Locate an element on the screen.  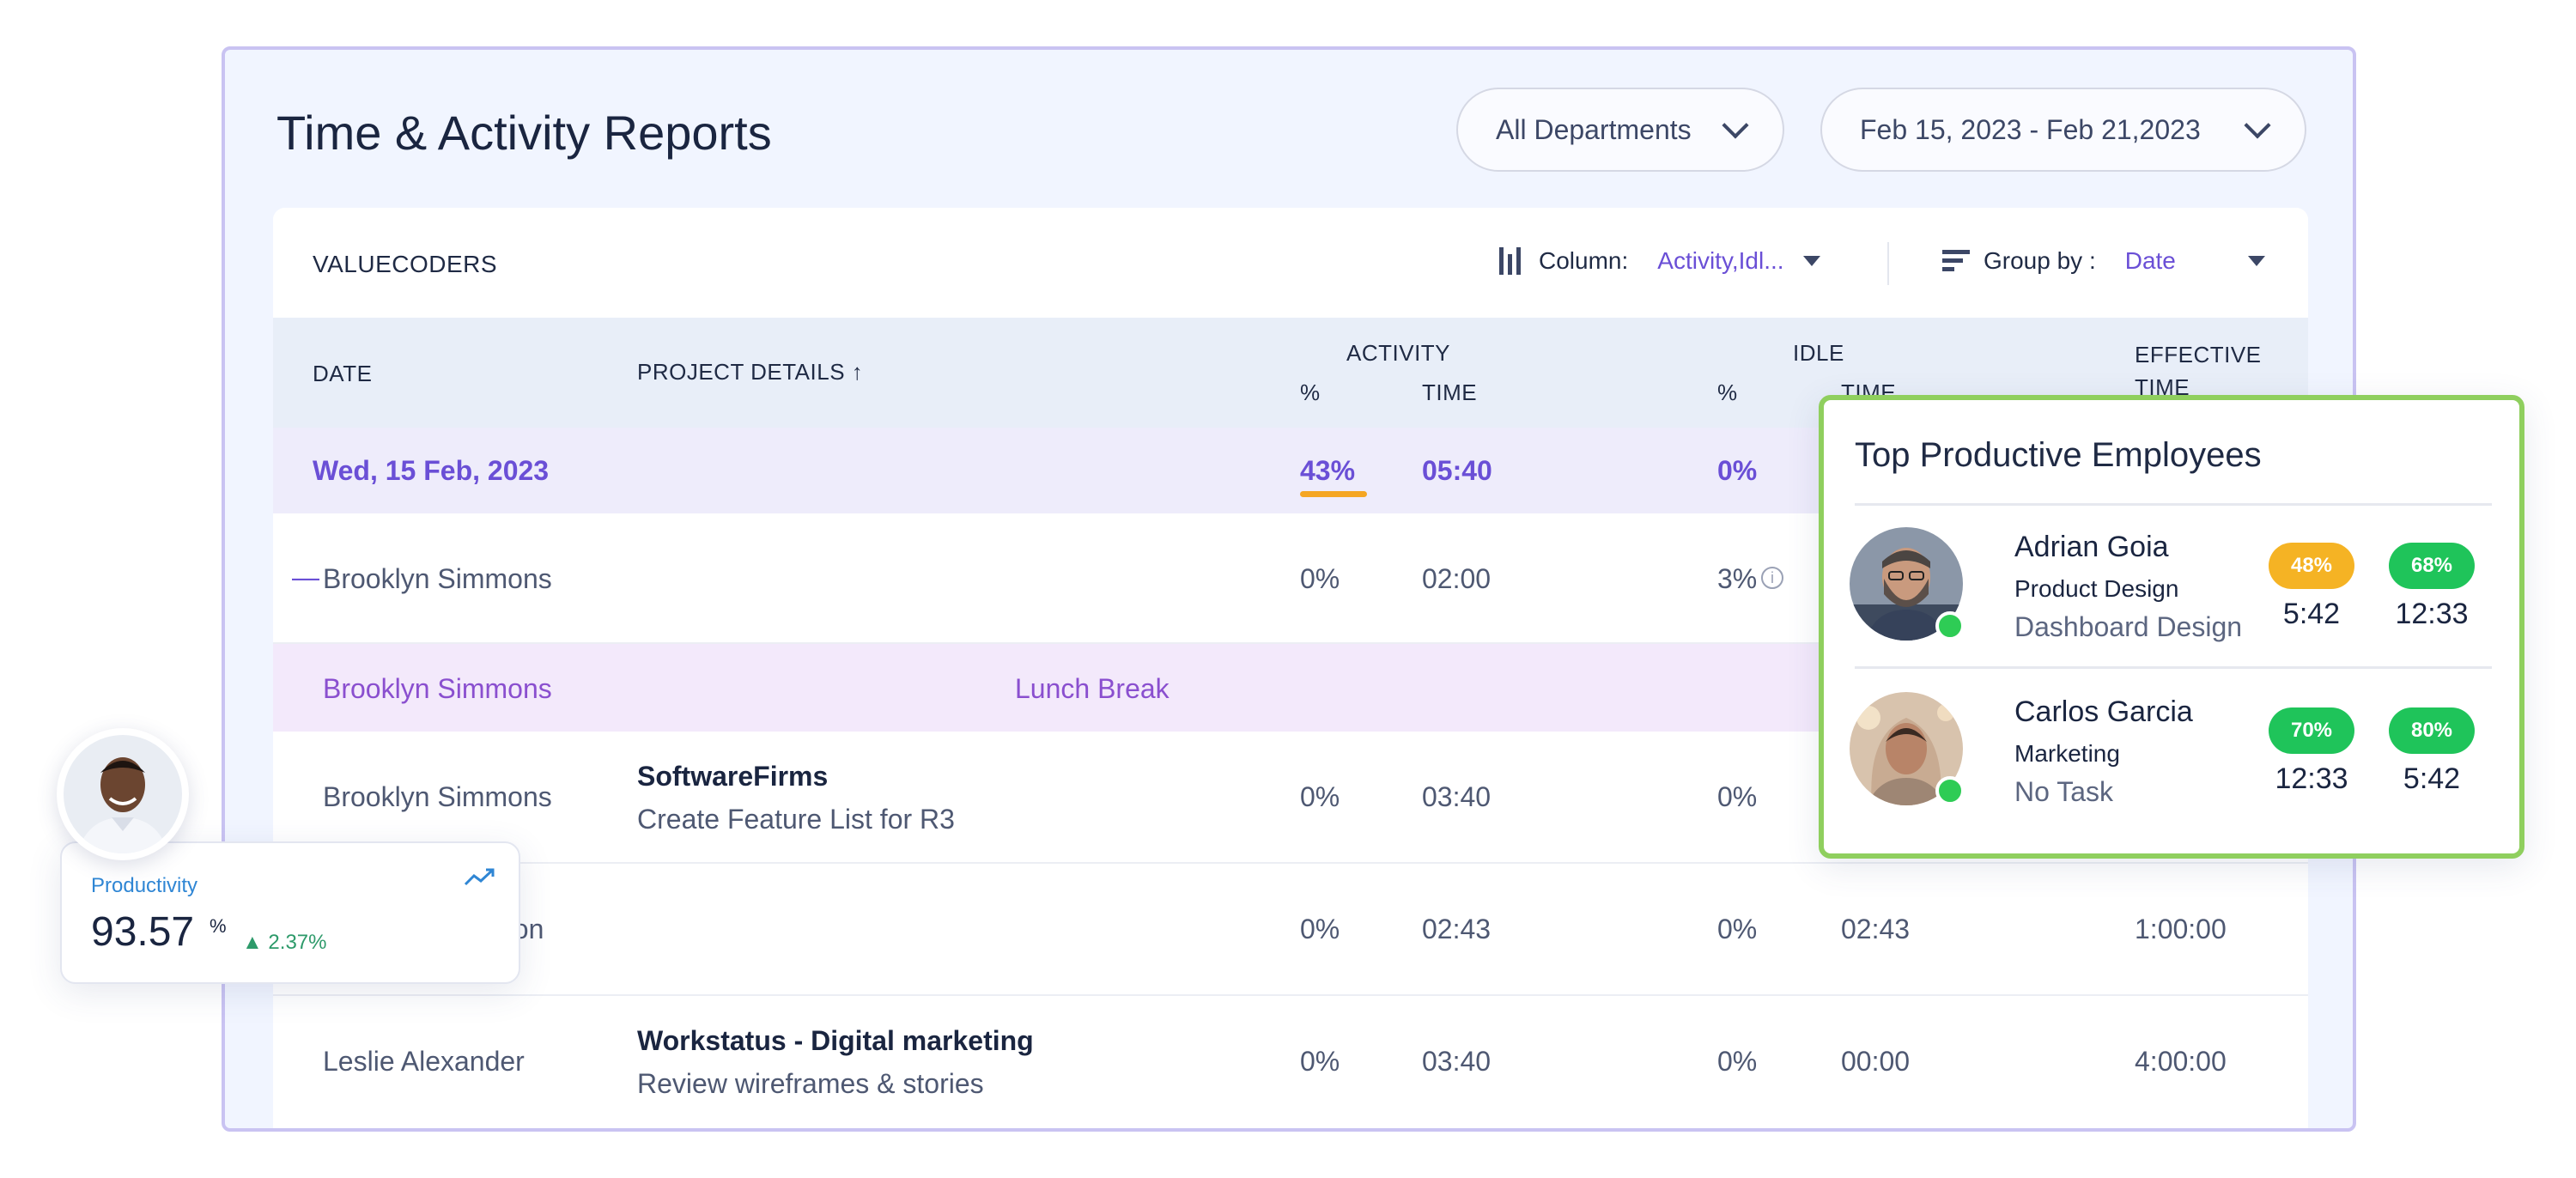
employee-name: Adrian Goia is located at coordinates (2091, 547).